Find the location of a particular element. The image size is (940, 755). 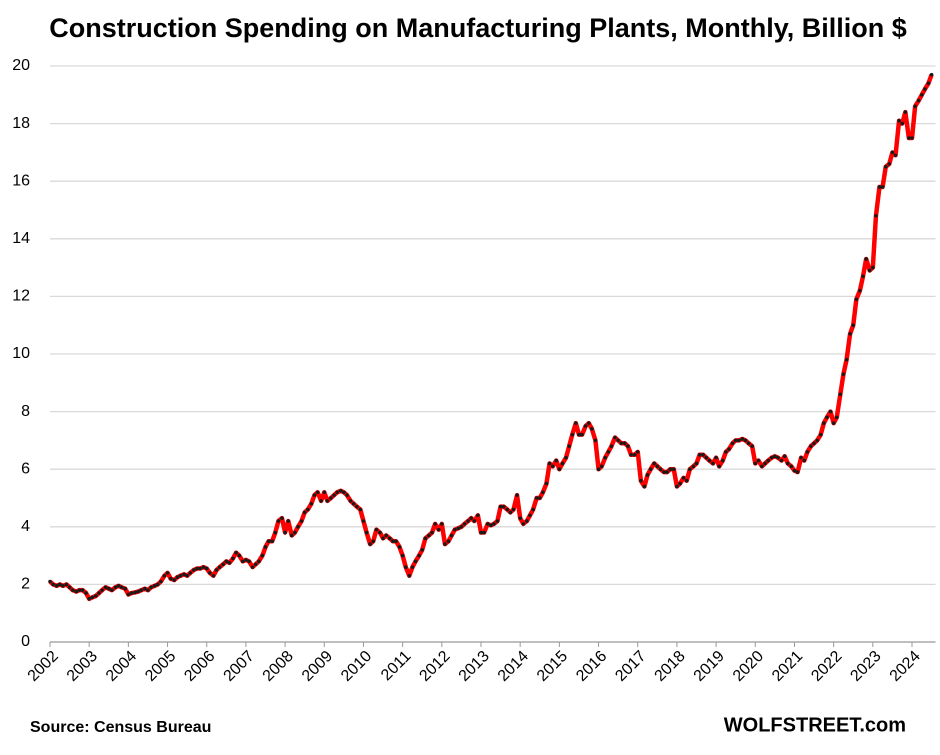

x-tick-label: 2017 is located at coordinates (630, 666).